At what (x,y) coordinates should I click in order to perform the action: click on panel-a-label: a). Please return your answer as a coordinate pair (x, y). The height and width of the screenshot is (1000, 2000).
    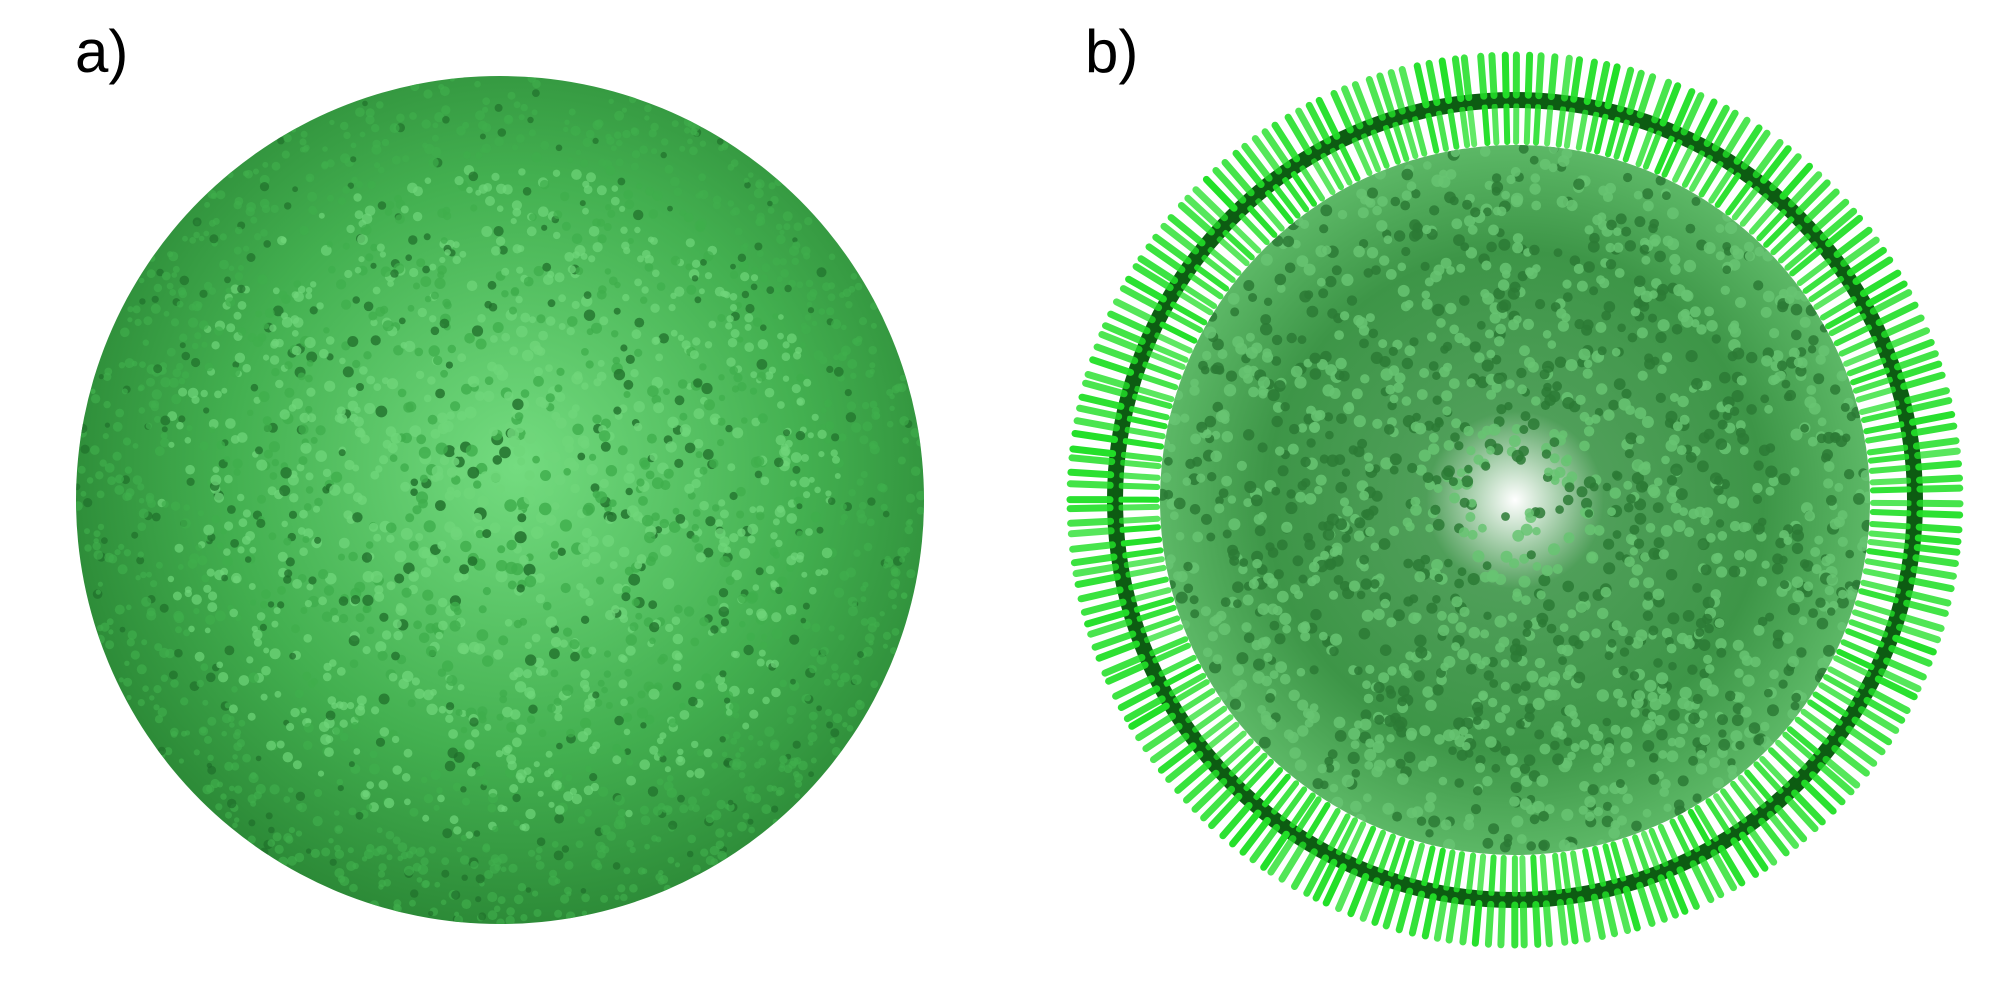
    Looking at the image, I should click on (102, 51).